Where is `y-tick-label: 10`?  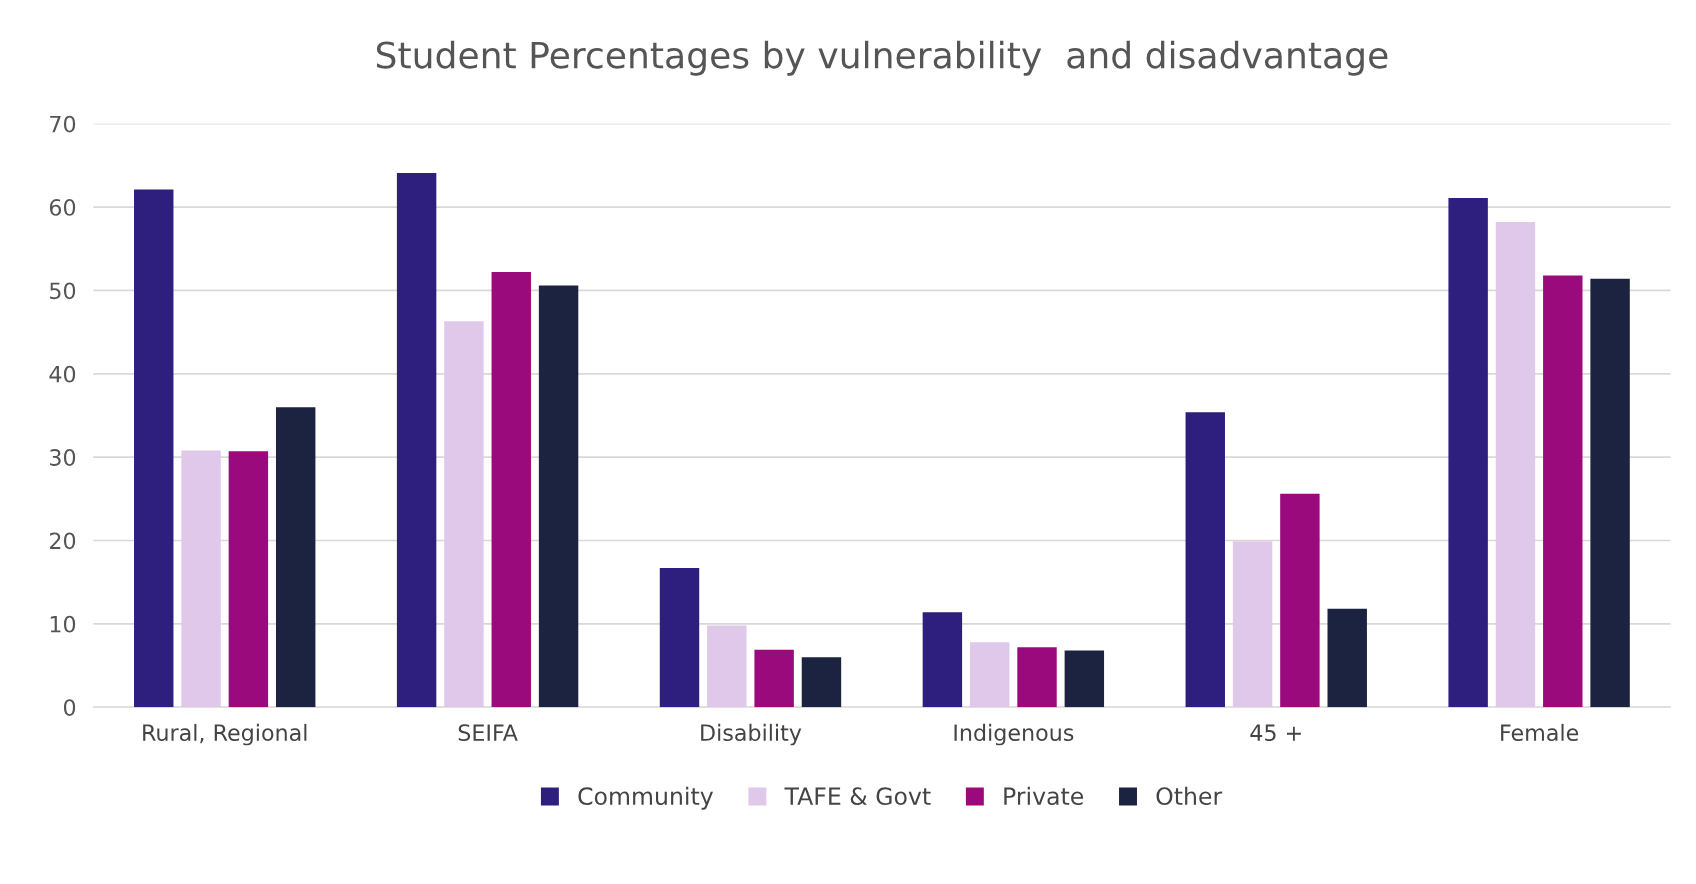 y-tick-label: 10 is located at coordinates (63, 624).